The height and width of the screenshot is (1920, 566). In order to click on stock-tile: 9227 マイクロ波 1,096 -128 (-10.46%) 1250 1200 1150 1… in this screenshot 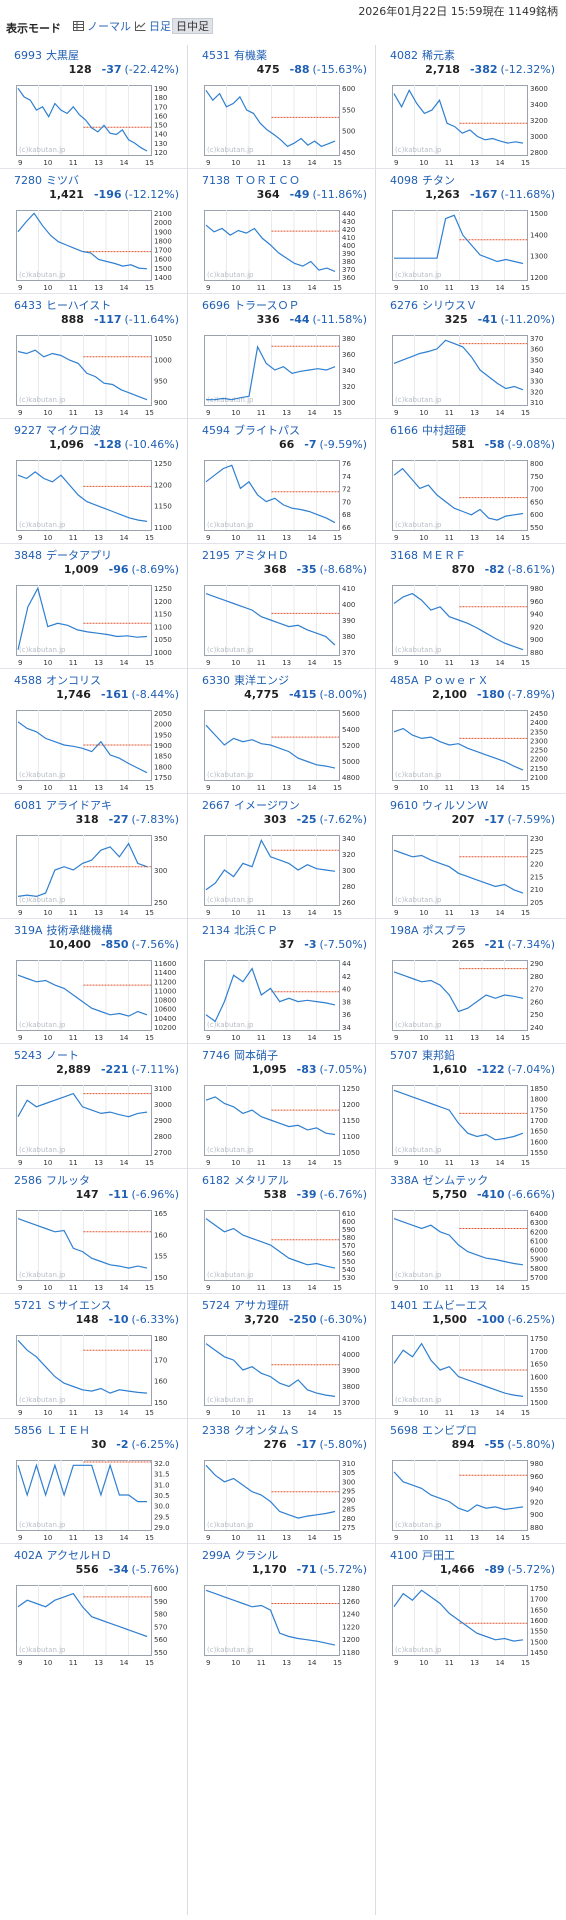, I will do `click(93, 482)`.